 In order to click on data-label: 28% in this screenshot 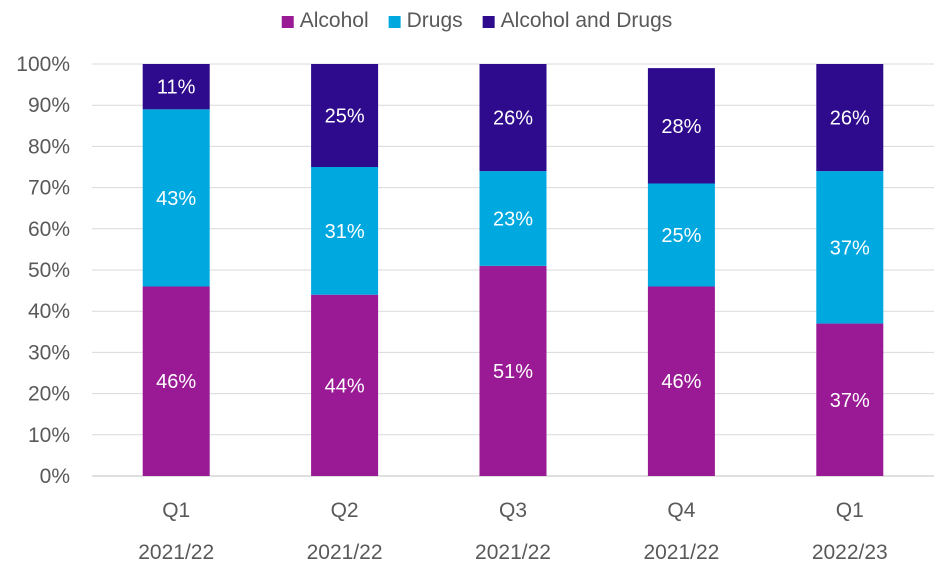, I will do `click(681, 127)`.